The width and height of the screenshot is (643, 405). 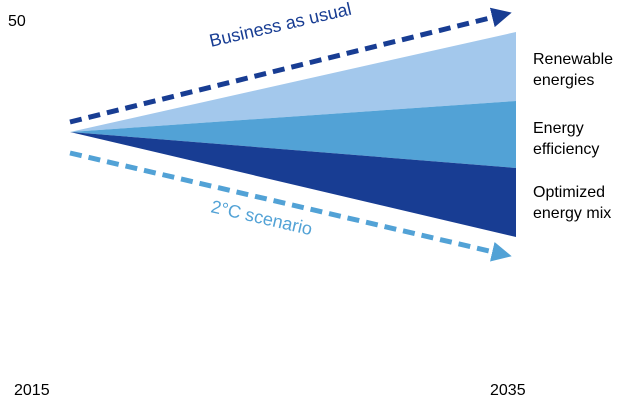 I want to click on legend-label-energy-efficiency: Energy efficiency, so click(x=566, y=139).